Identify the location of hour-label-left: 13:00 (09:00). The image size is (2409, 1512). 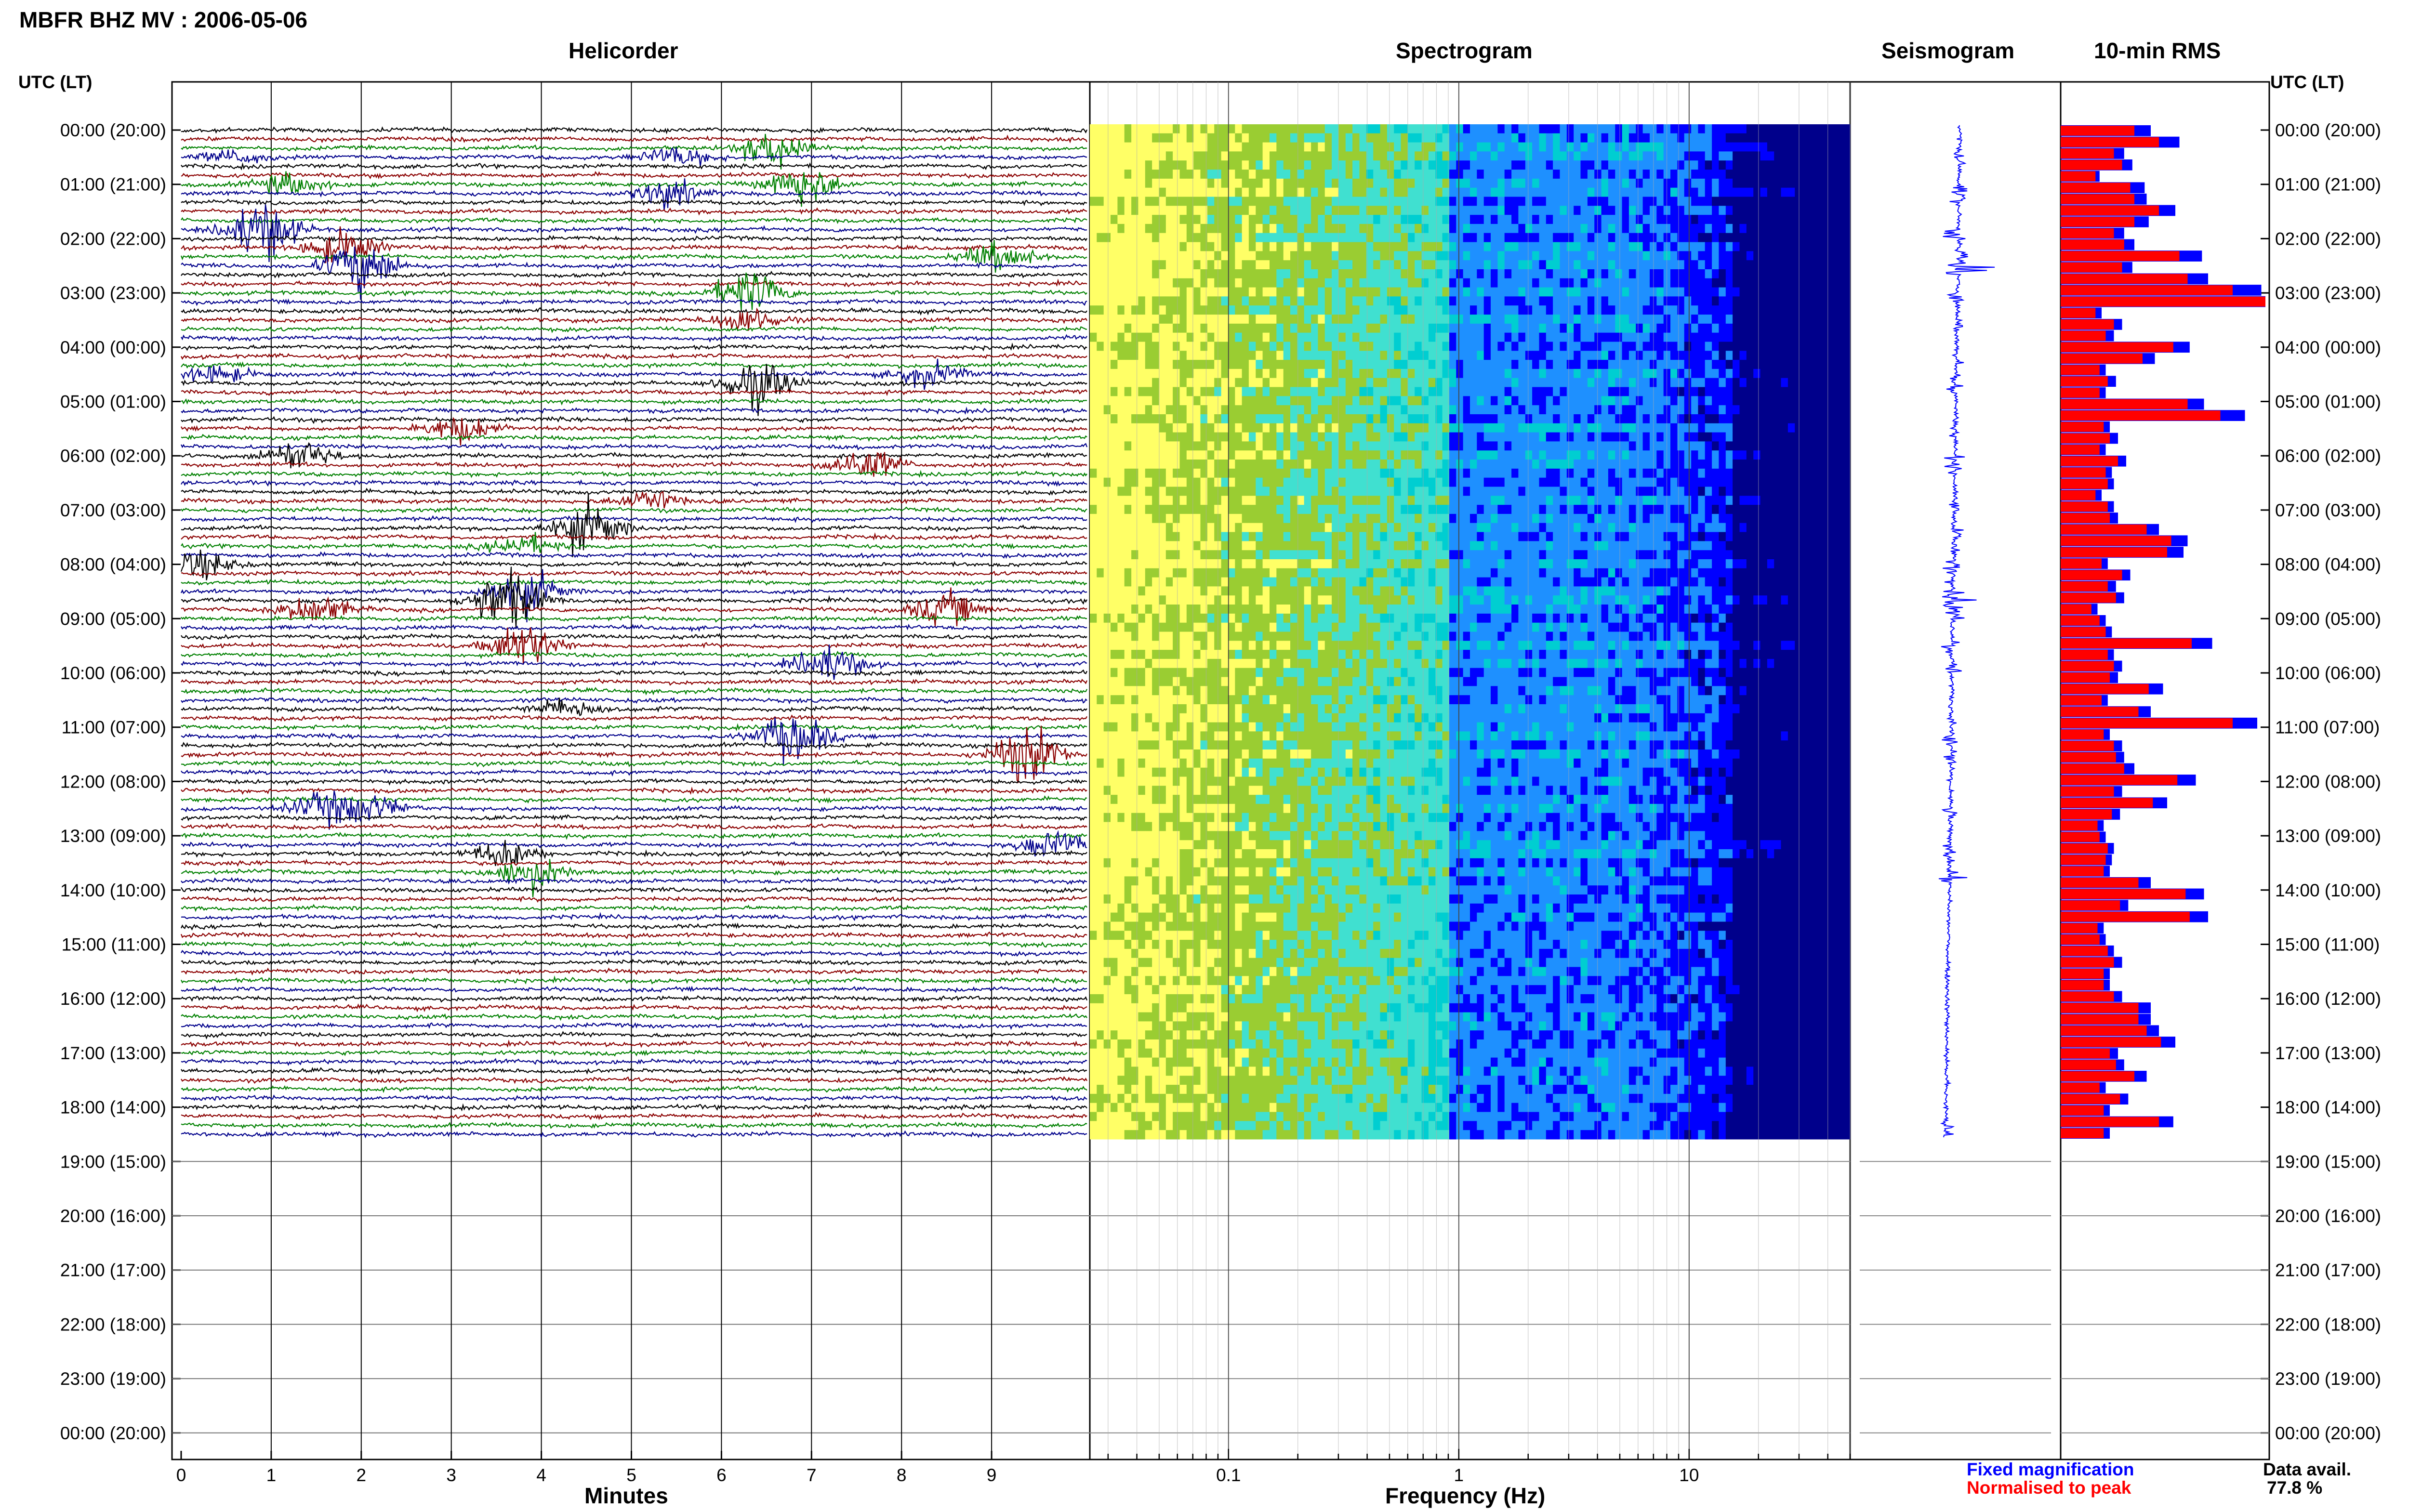
(113, 836).